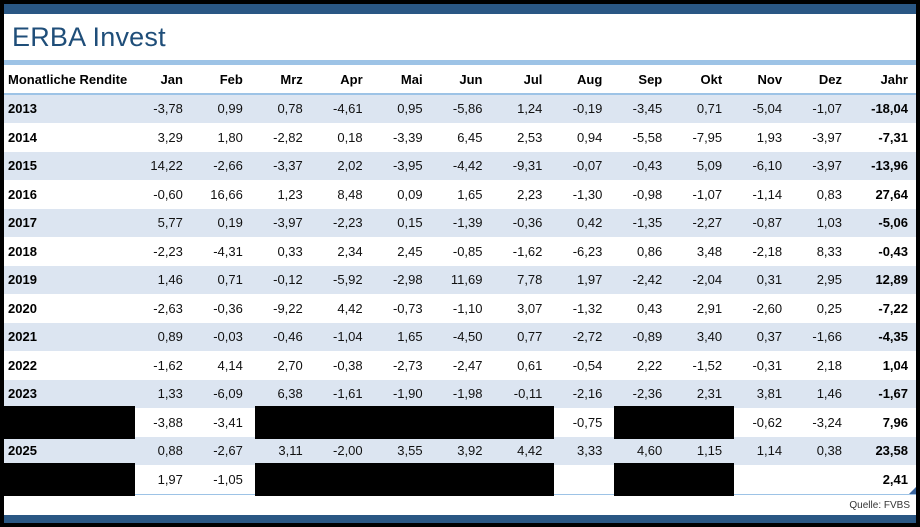  I want to click on year-label: 2018, so click(22, 251).